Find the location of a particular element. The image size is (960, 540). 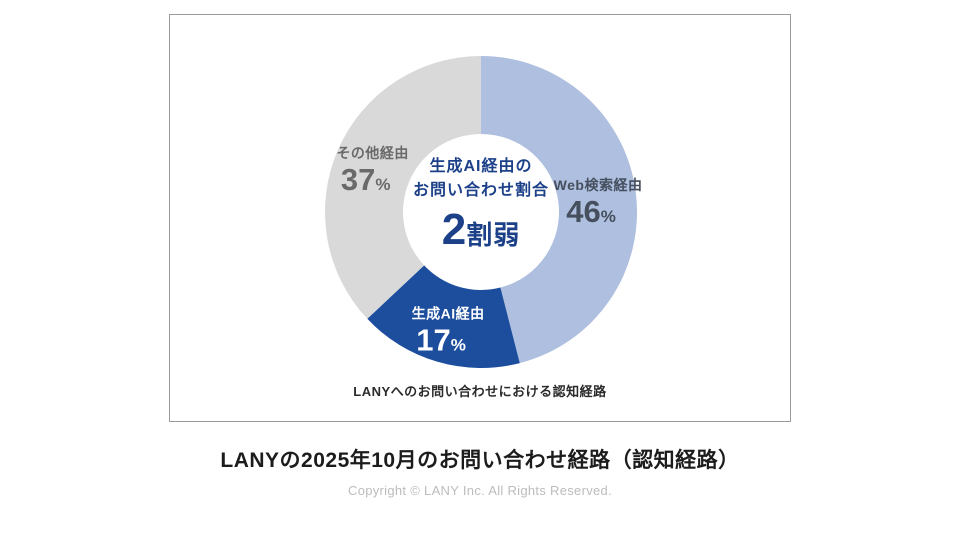

center-big-number: 2 is located at coordinates (454, 229).